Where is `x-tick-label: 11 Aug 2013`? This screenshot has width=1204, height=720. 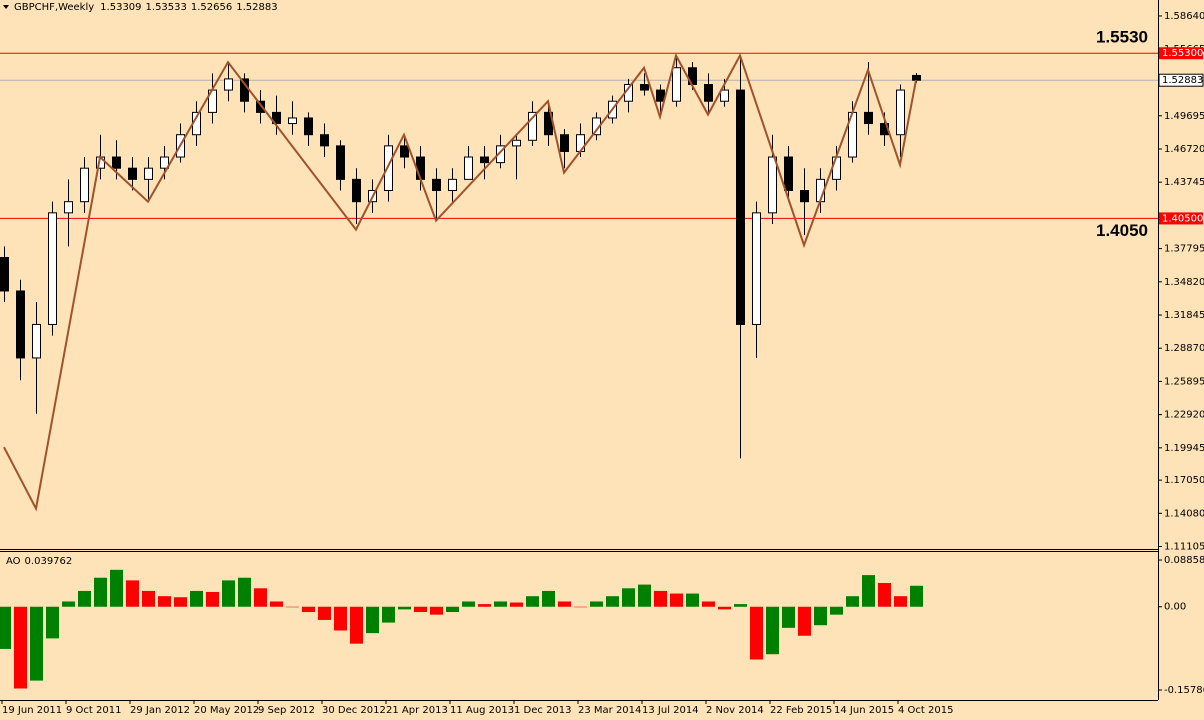
x-tick-label: 11 Aug 2013 is located at coordinates (482, 710).